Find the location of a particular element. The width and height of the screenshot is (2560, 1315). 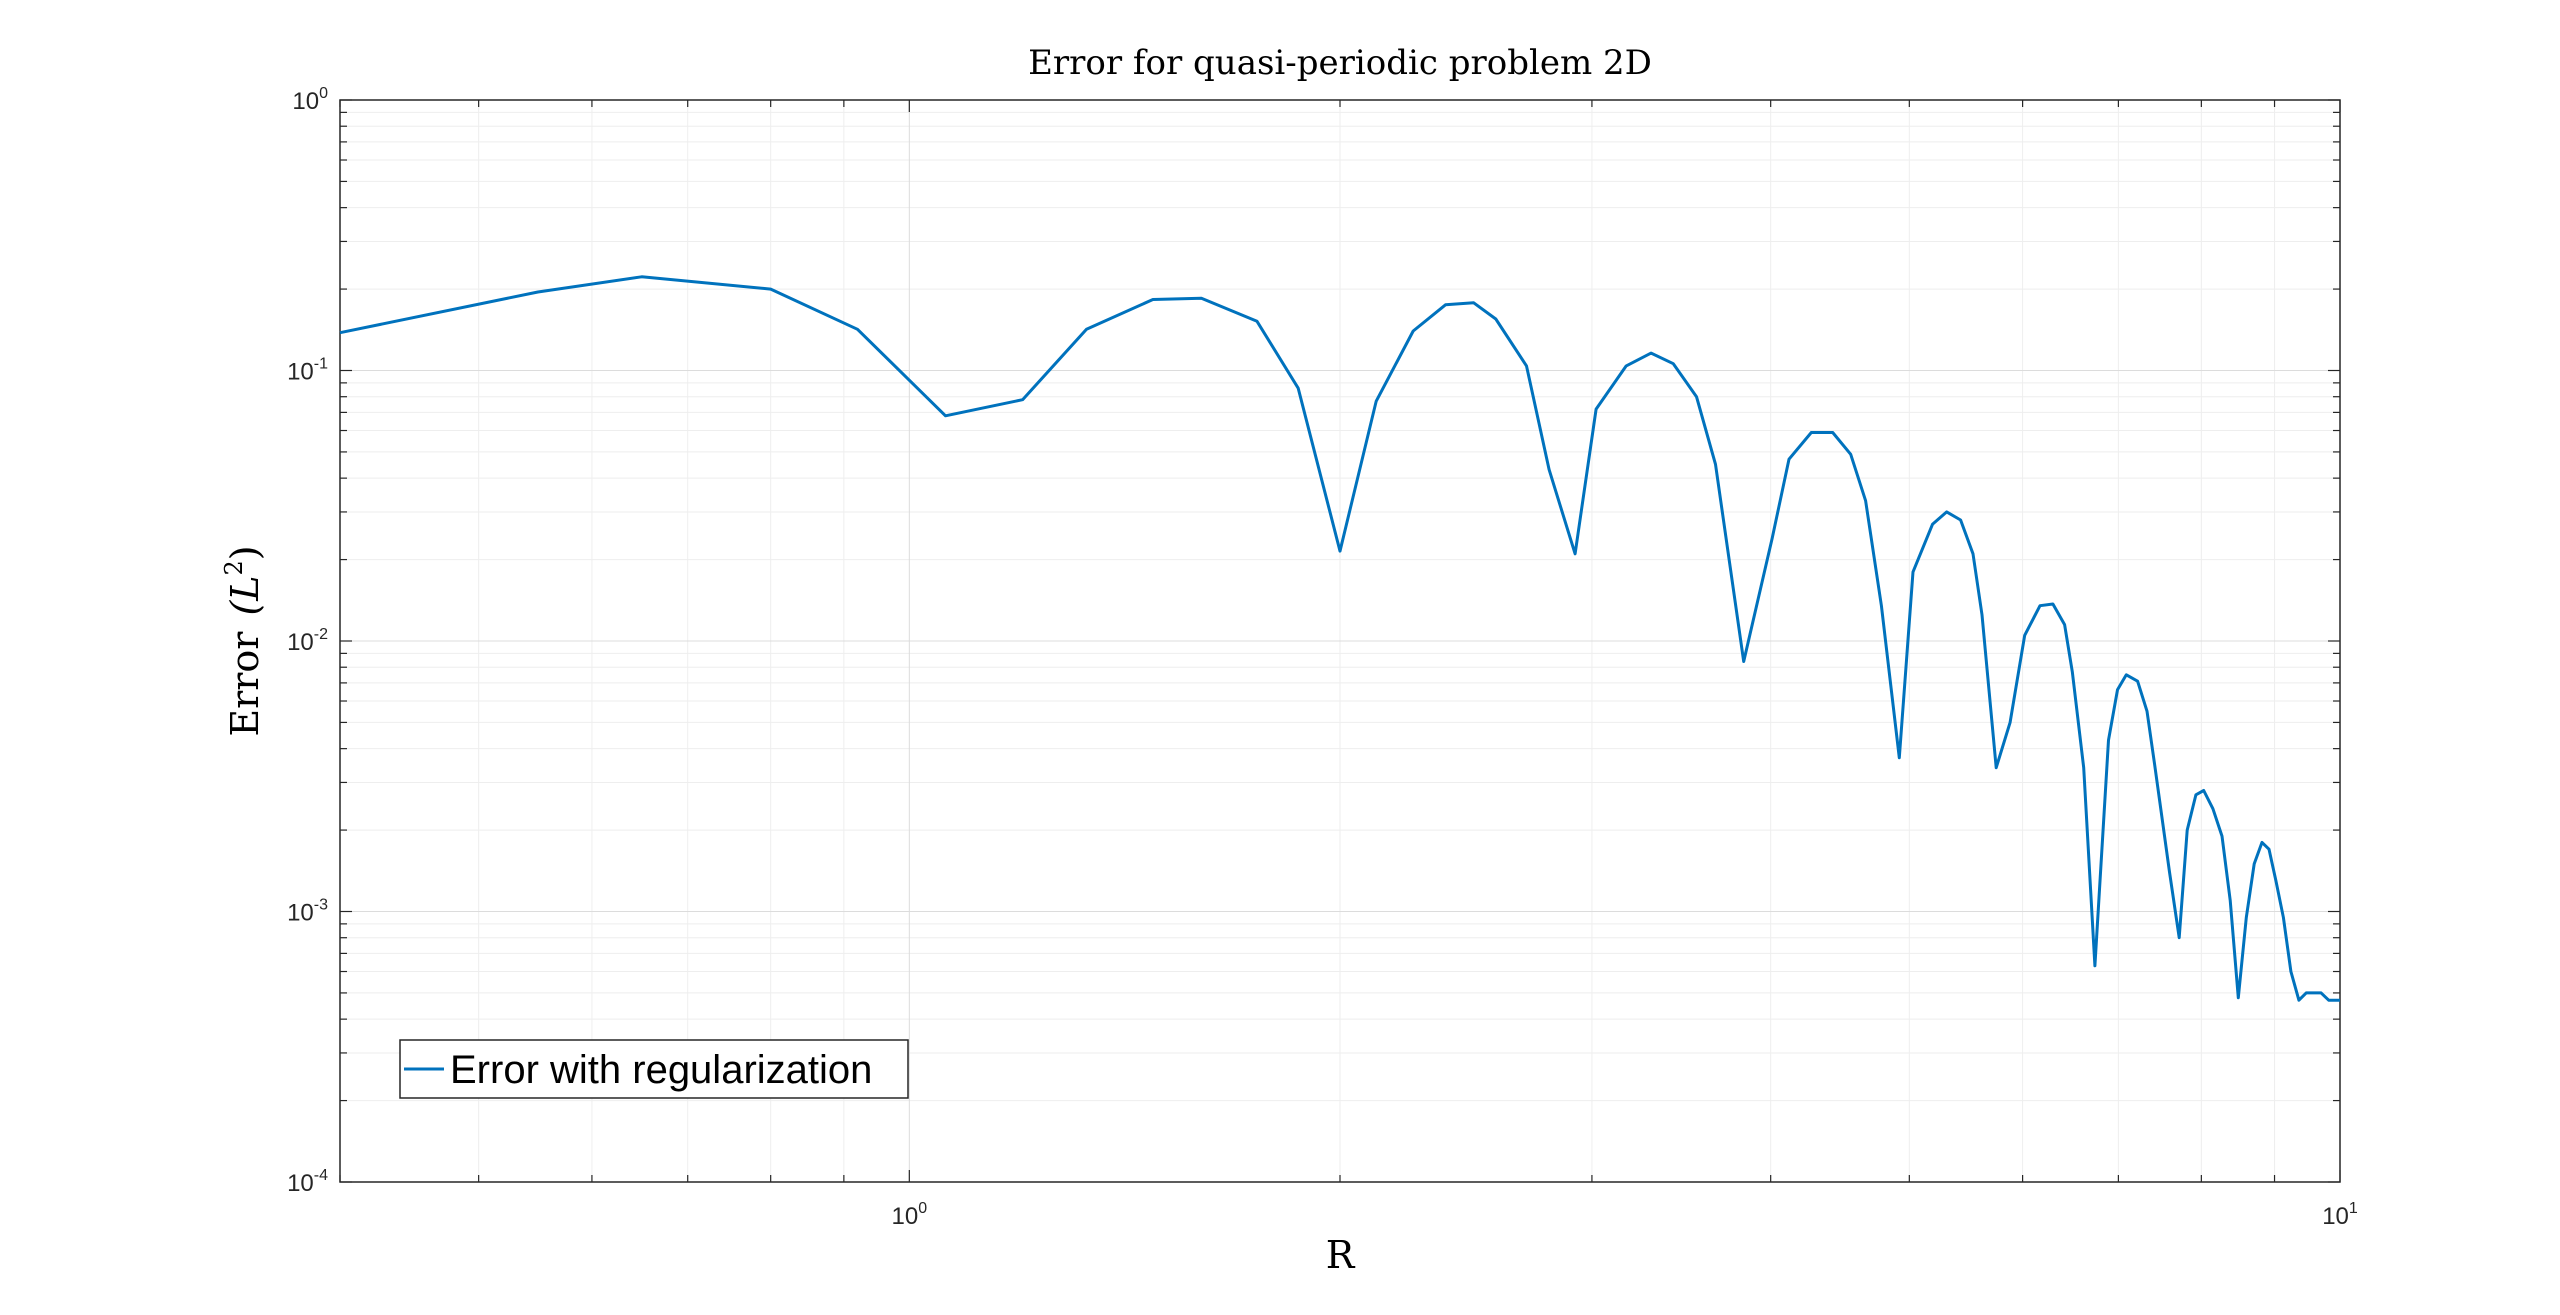

y-axis-label-word: Error is located at coordinates (245, 684).